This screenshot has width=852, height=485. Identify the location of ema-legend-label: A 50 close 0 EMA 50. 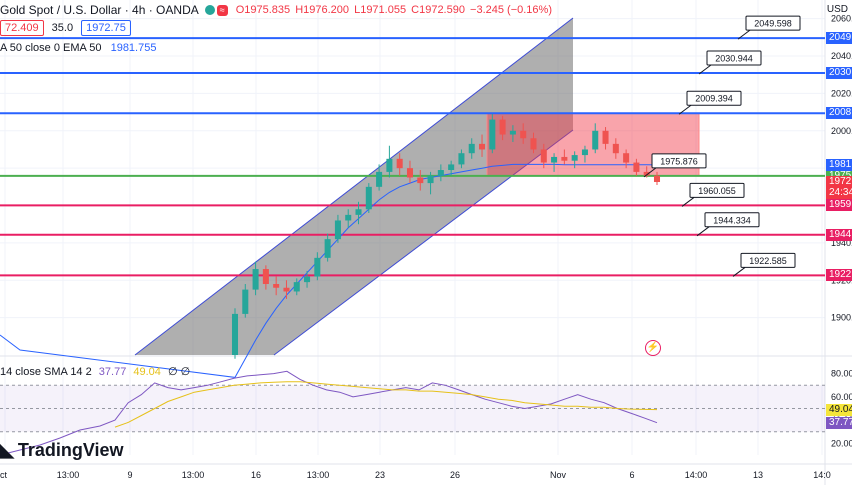
(51, 48).